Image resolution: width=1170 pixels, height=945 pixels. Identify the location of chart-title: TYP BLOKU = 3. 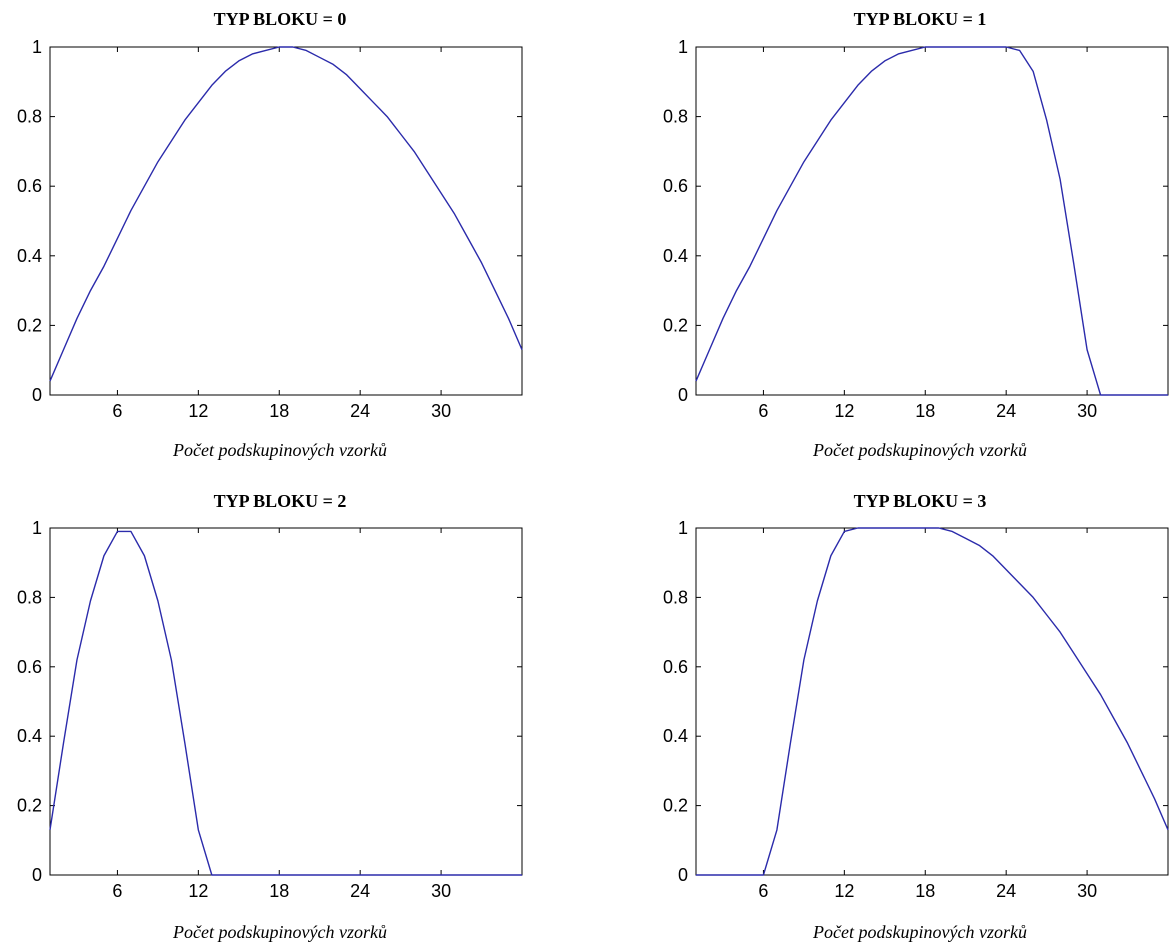
(920, 501).